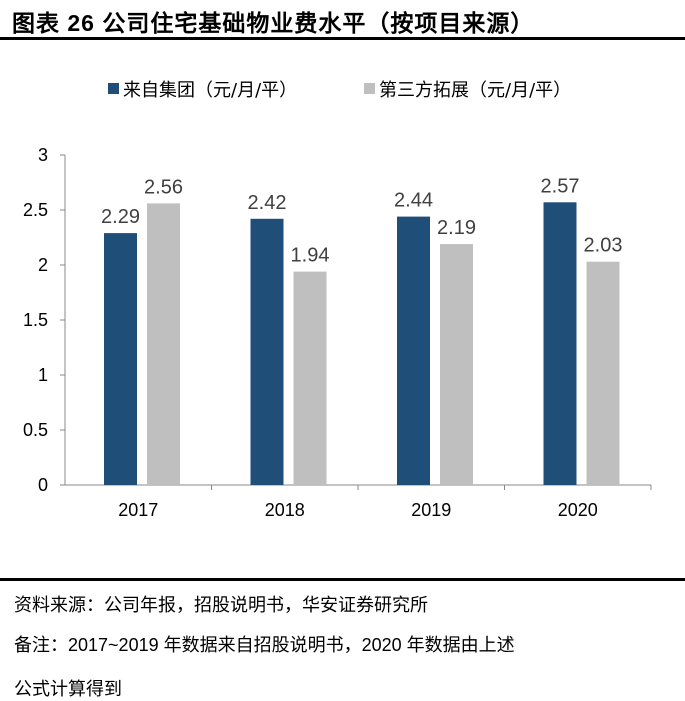 The height and width of the screenshot is (701, 685). What do you see at coordinates (68, 689) in the screenshot?
I see `remark-note-cont: 公式计算得到` at bounding box center [68, 689].